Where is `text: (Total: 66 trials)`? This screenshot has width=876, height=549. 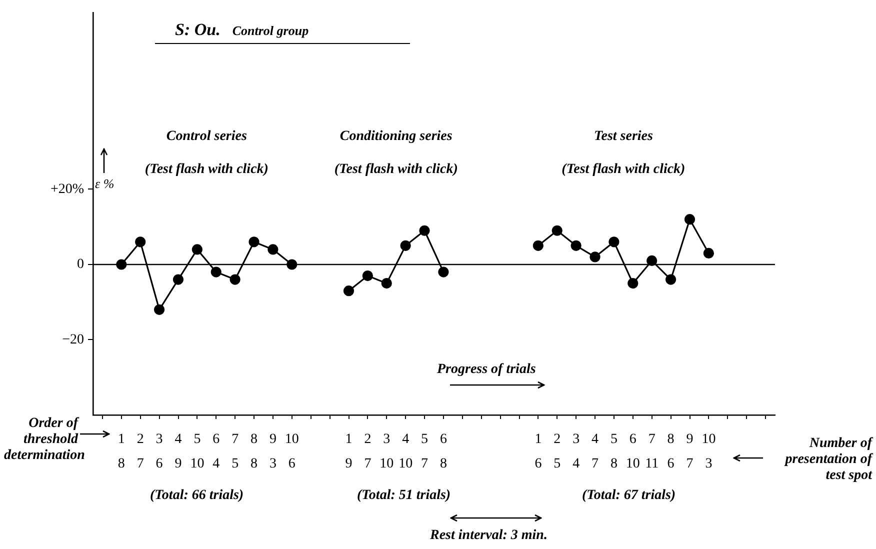 text: (Total: 66 trials) is located at coordinates (197, 496).